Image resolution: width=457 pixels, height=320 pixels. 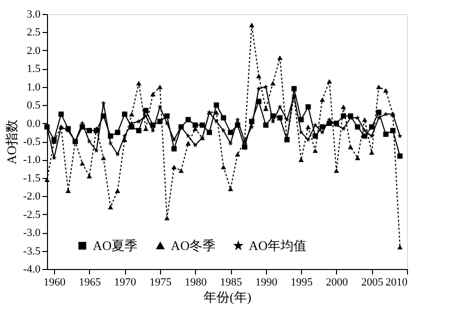 What do you see at coordinates (33, 124) in the screenshot?
I see `y-tick-label: 0.0` at bounding box center [33, 124].